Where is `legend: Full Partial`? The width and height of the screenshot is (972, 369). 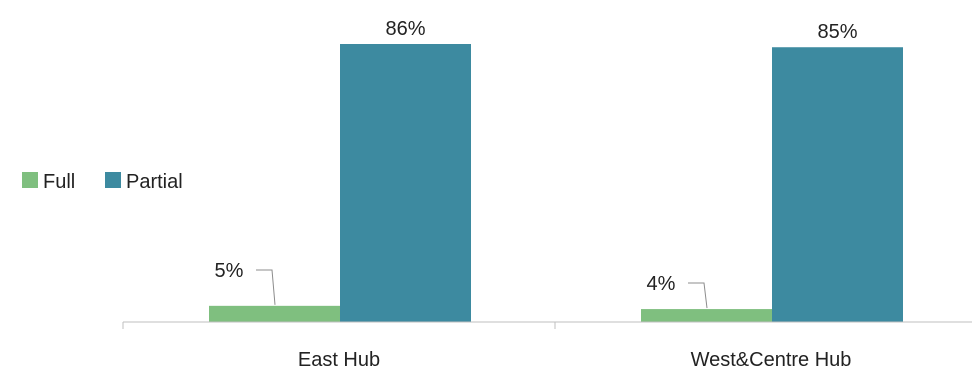
legend: Full Partial is located at coordinates (102, 182).